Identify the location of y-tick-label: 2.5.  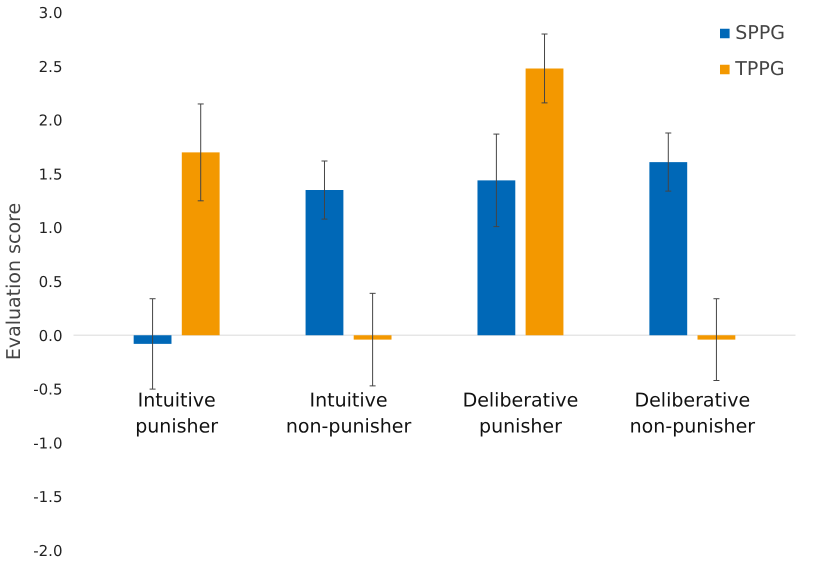
(50, 67).